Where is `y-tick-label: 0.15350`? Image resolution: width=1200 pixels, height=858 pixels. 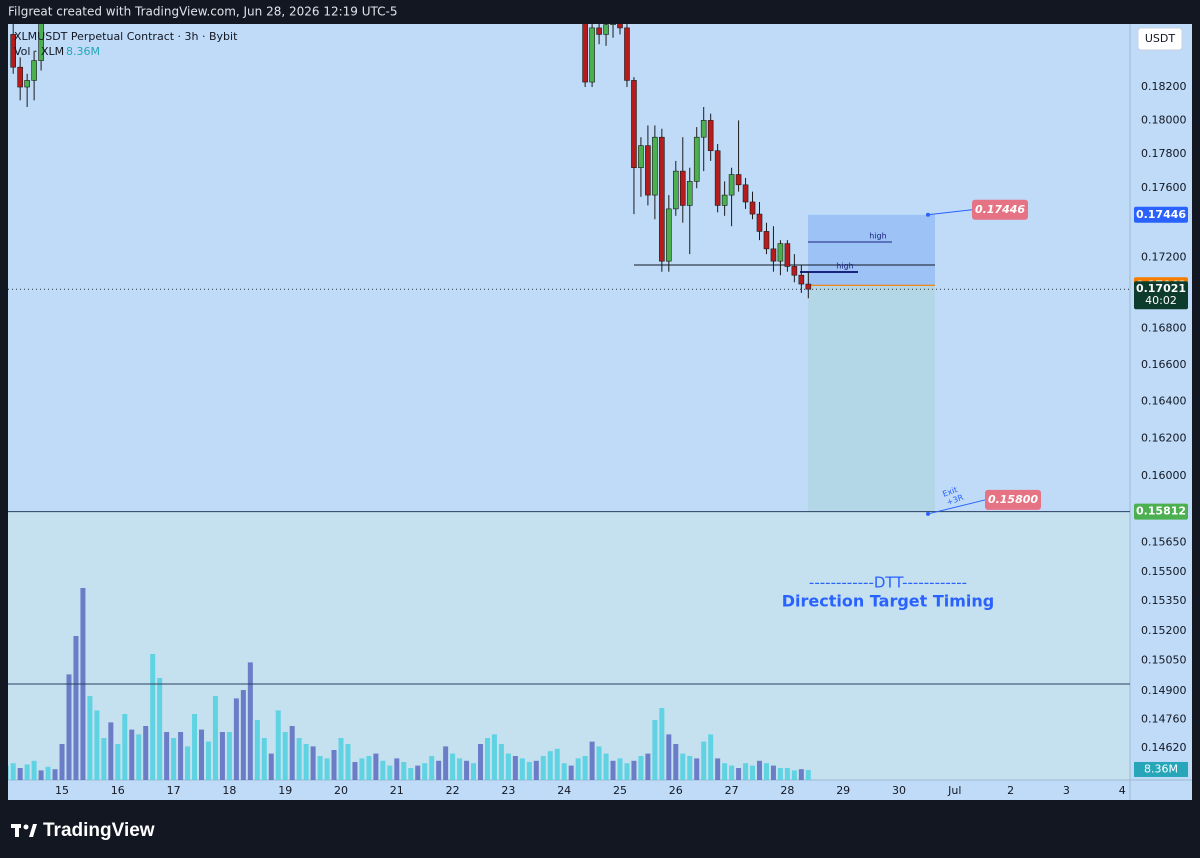 y-tick-label: 0.15350 is located at coordinates (1164, 600).